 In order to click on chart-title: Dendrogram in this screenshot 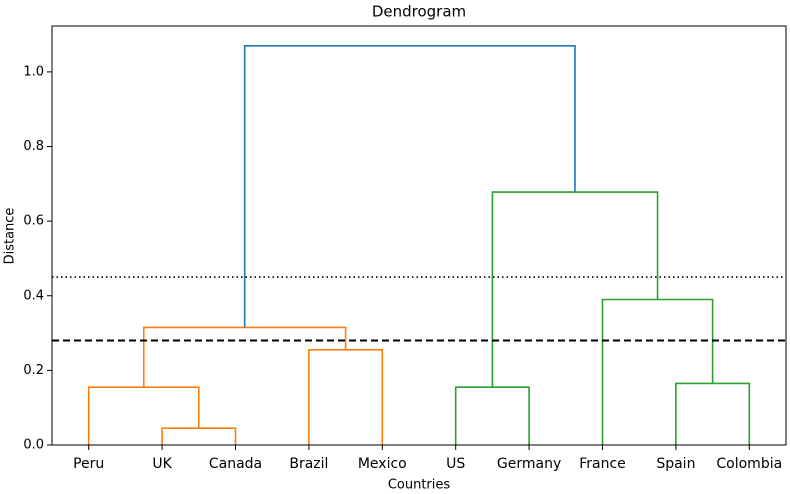, I will do `click(419, 12)`.